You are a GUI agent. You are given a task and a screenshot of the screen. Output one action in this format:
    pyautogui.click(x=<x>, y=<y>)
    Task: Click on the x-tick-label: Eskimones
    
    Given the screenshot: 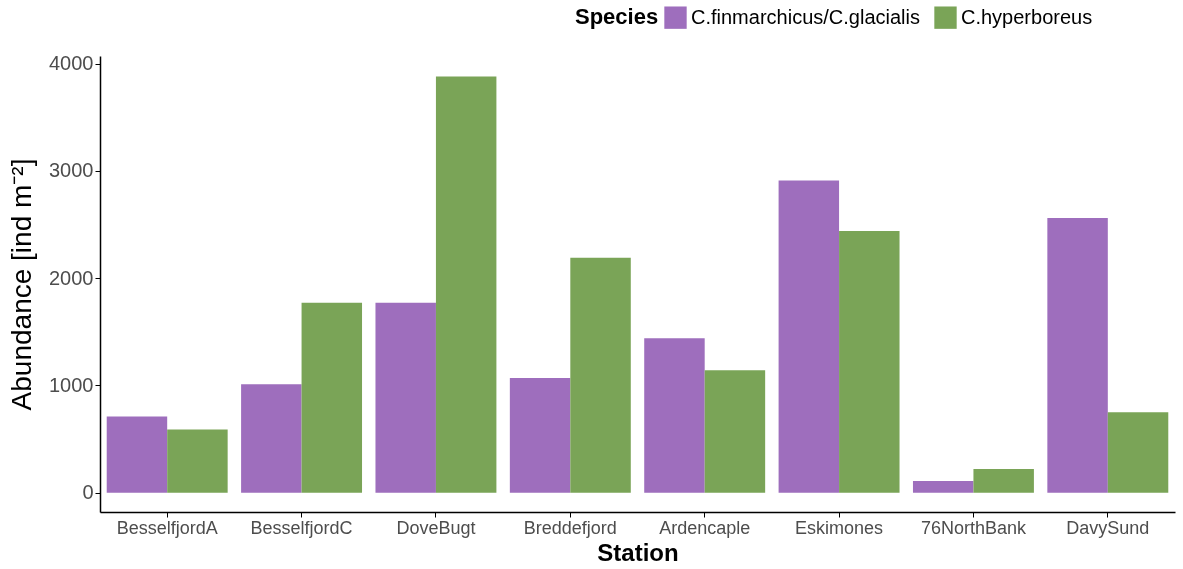 What is the action you would take?
    pyautogui.click(x=839, y=527)
    